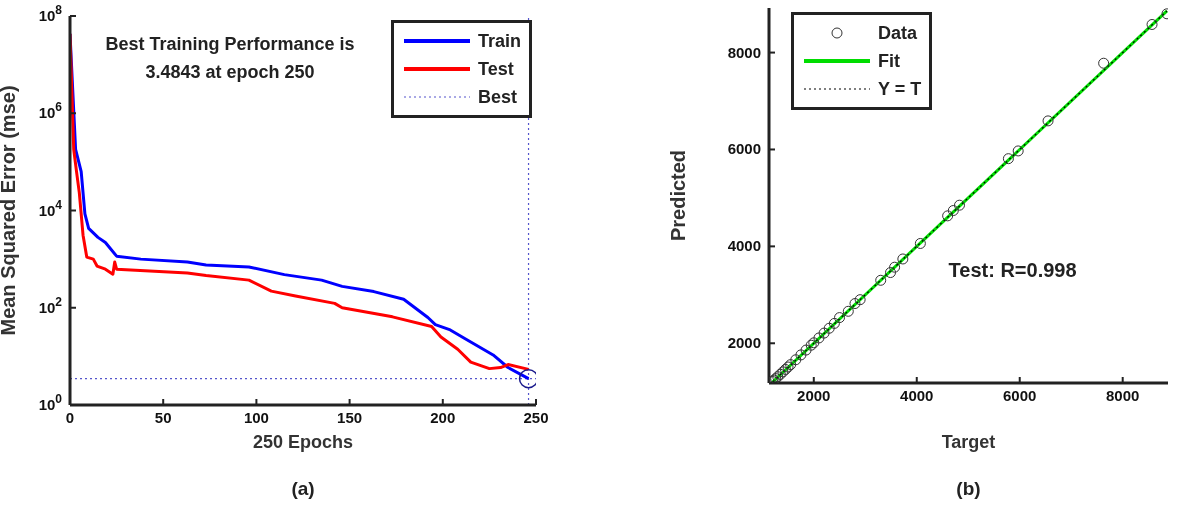 This screenshot has height=506, width=1182. What do you see at coordinates (968, 489) in the screenshot?
I see `text: (b)` at bounding box center [968, 489].